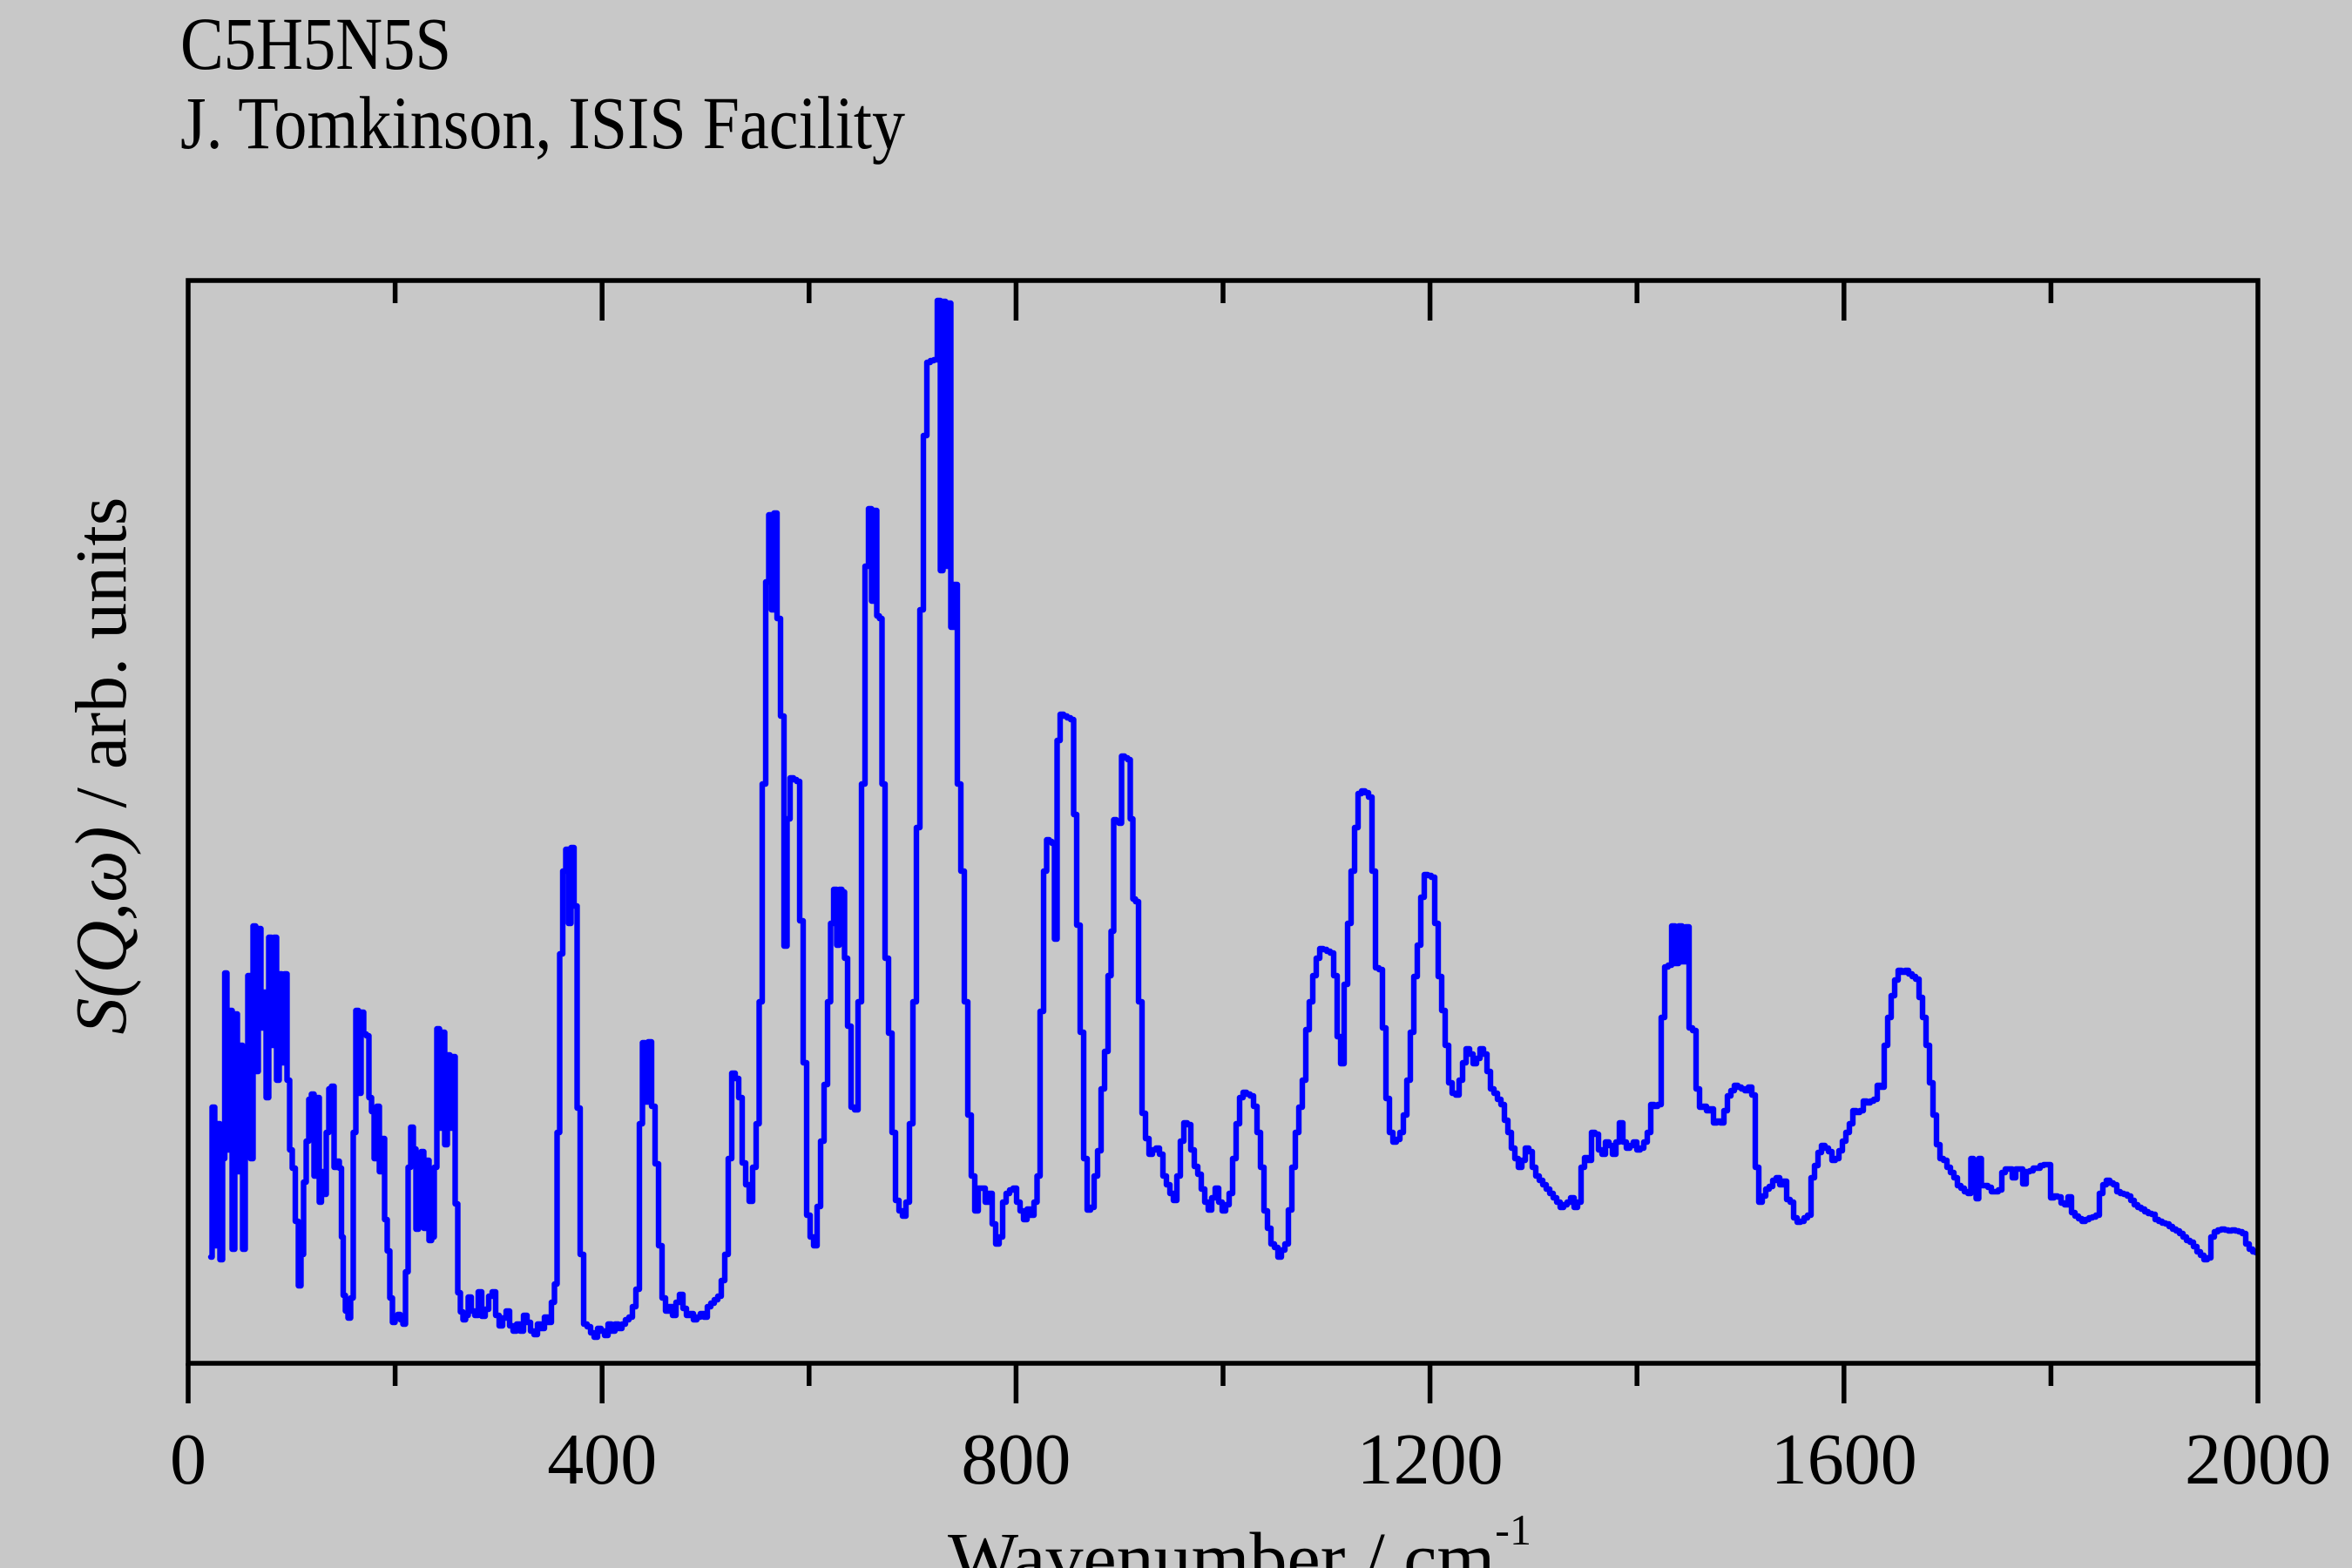  Describe the element at coordinates (188, 1459) in the screenshot. I see `svg-text: 0` at that location.